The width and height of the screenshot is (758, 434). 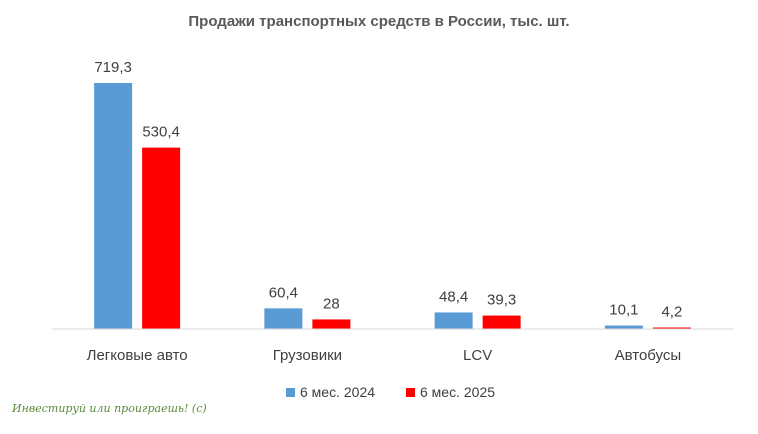 What do you see at coordinates (331, 303) in the screenshot?
I see `data-label-1-series-1: 28` at bounding box center [331, 303].